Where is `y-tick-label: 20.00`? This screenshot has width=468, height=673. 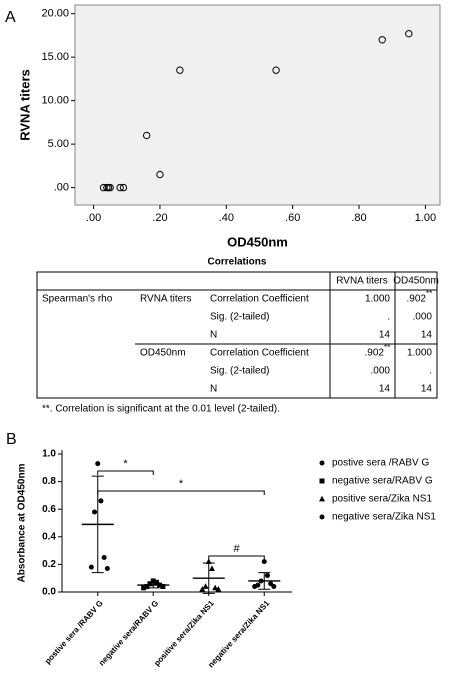 y-tick-label: 20.00 is located at coordinates (55, 14).